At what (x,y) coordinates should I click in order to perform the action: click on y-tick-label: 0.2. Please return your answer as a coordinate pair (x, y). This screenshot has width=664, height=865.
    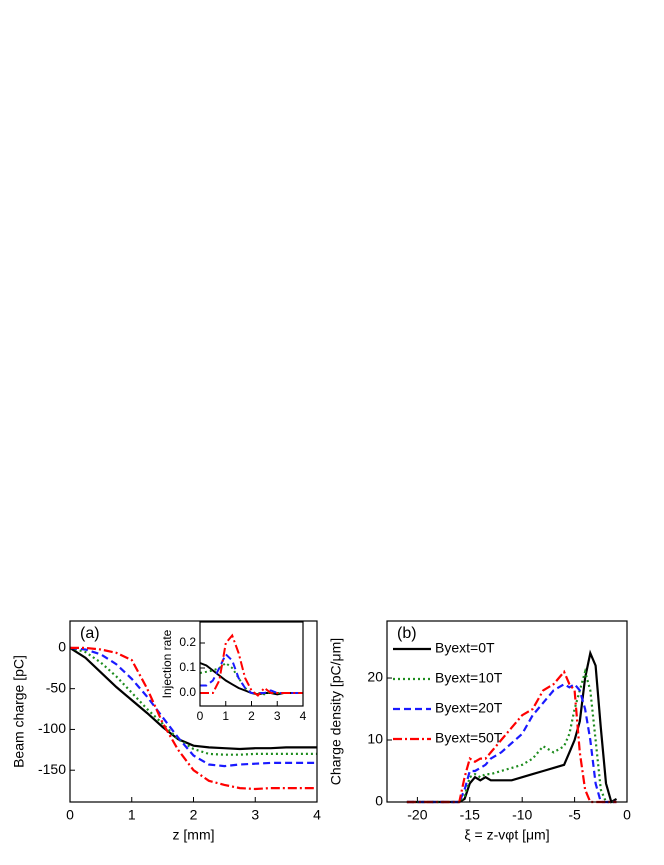
    Looking at the image, I should click on (187, 642).